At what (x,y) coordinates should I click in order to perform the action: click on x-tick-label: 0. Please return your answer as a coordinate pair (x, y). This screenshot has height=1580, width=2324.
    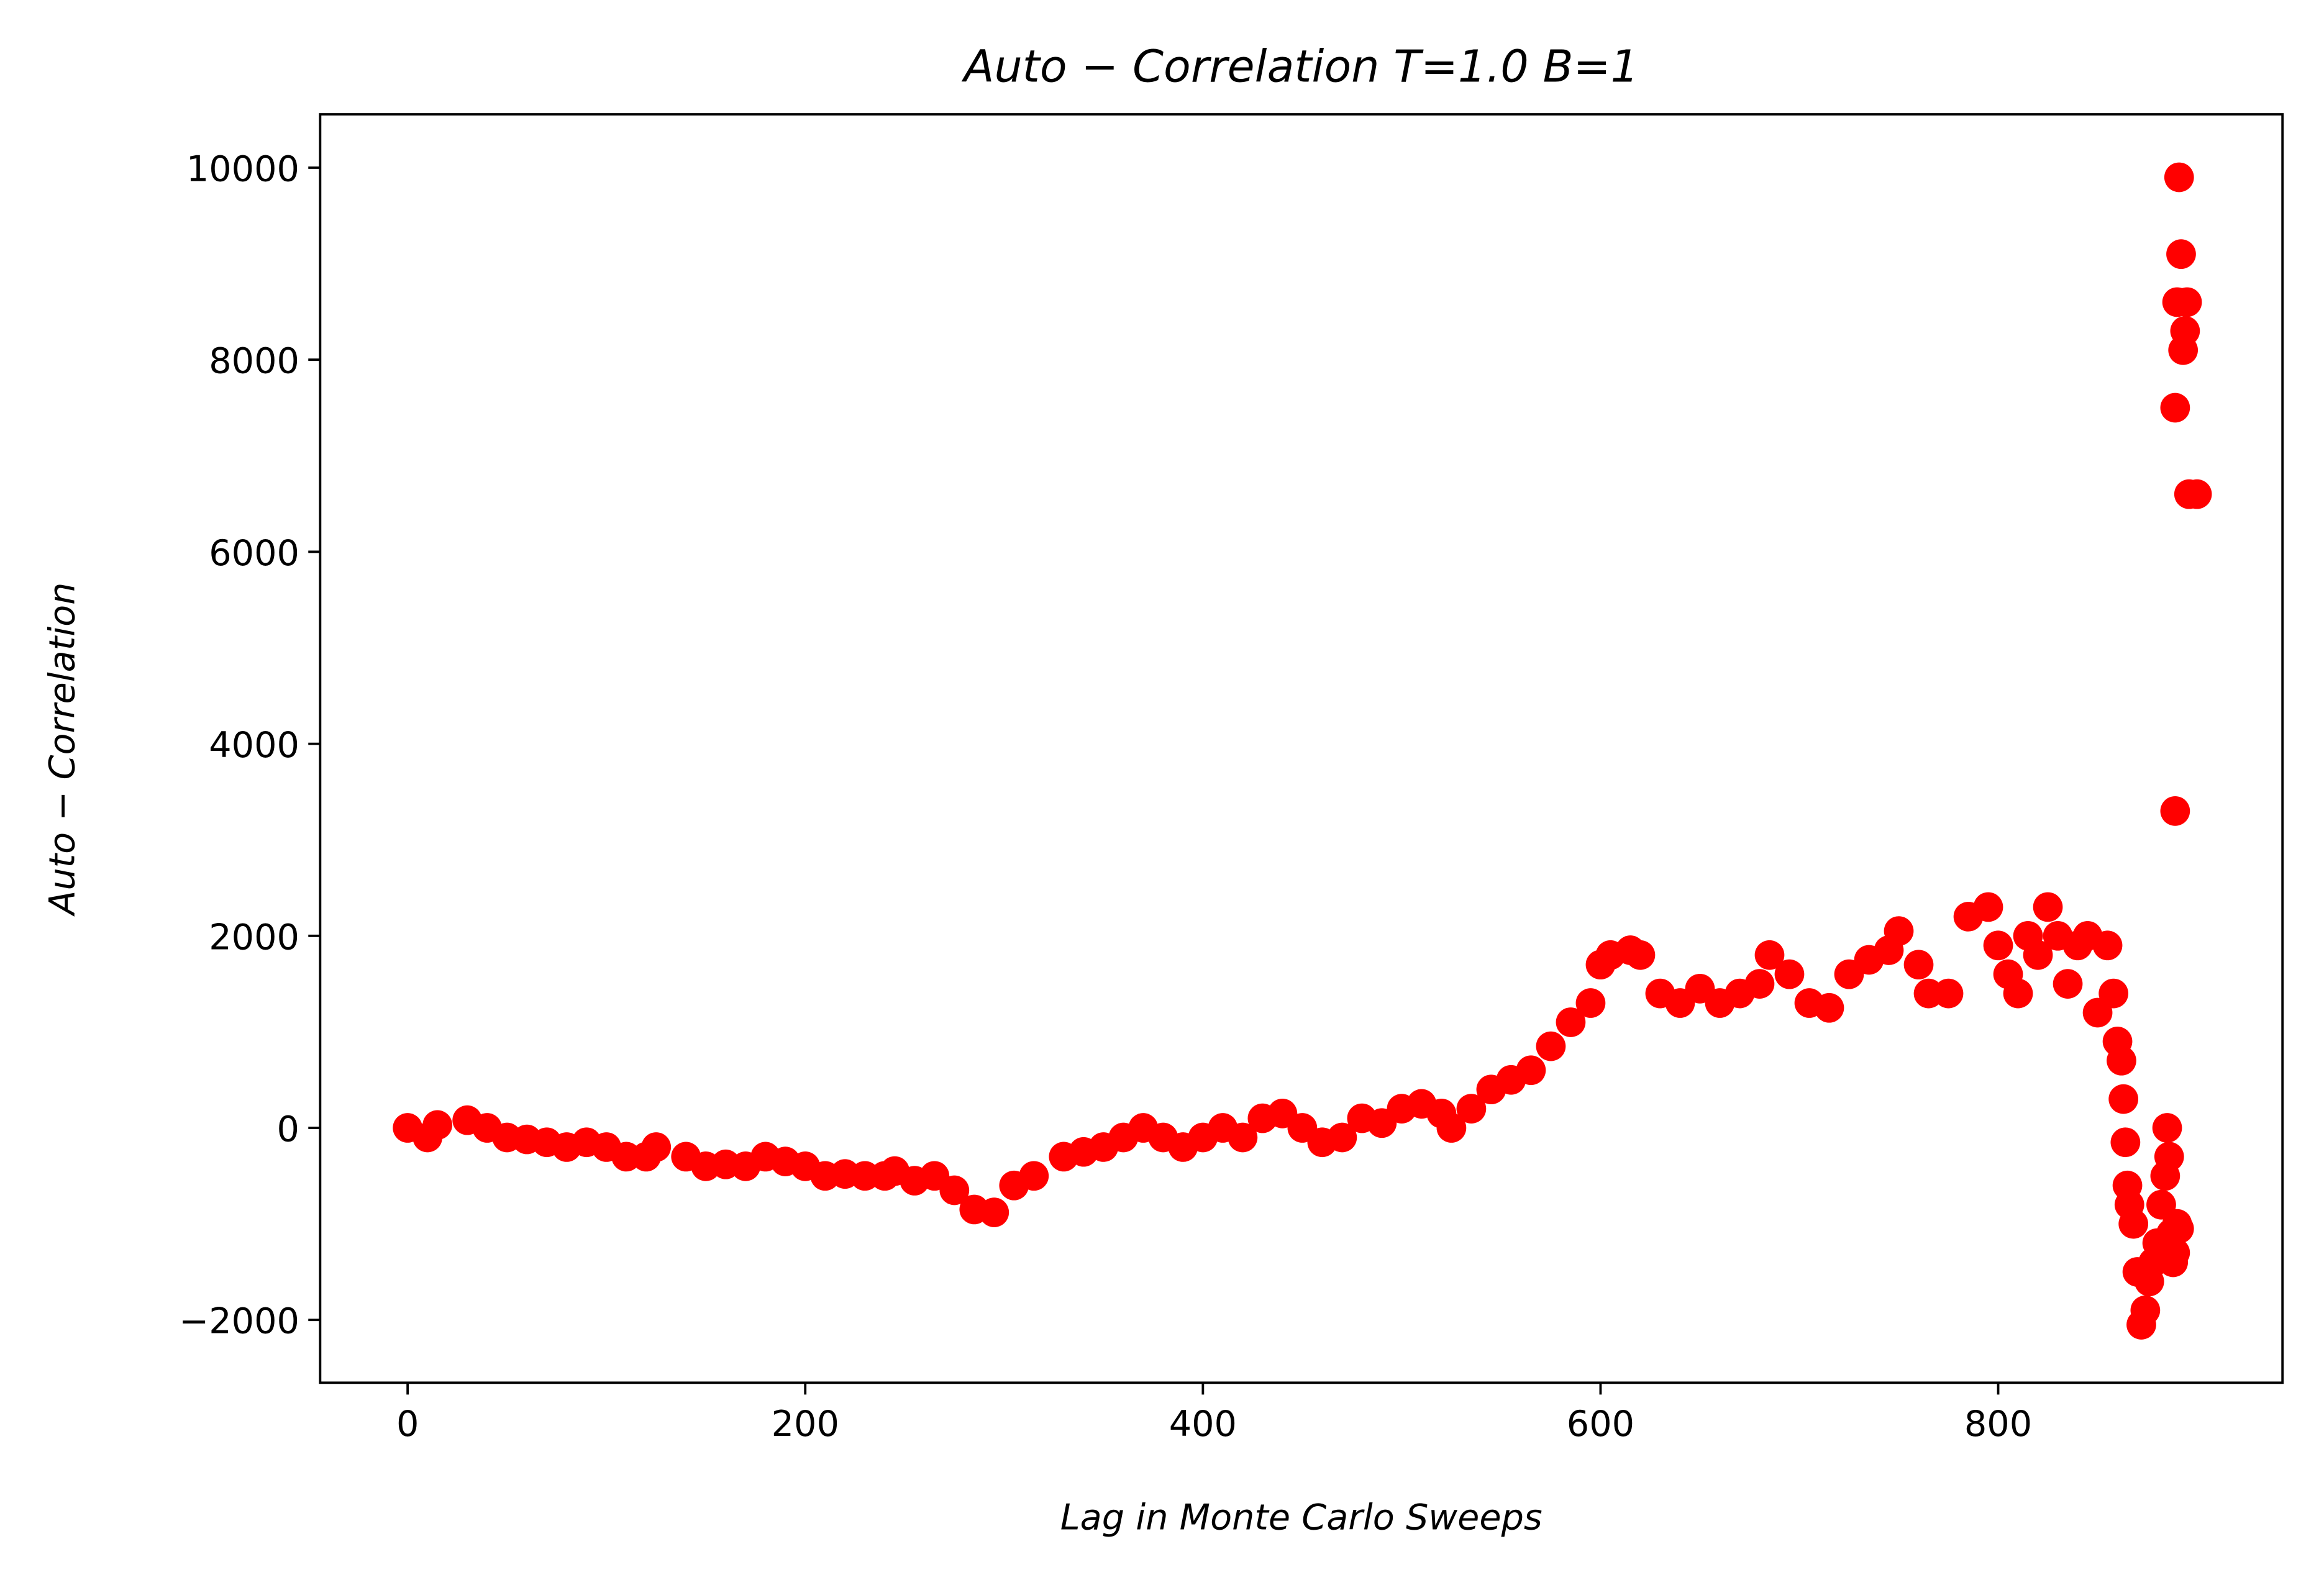
    Looking at the image, I should click on (408, 1424).